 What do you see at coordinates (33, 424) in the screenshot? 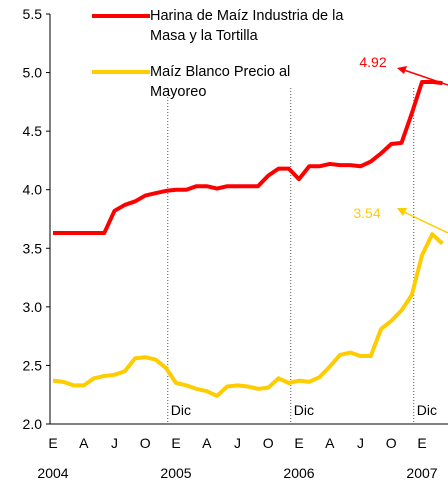
I see `y-tick-label: 2.0` at bounding box center [33, 424].